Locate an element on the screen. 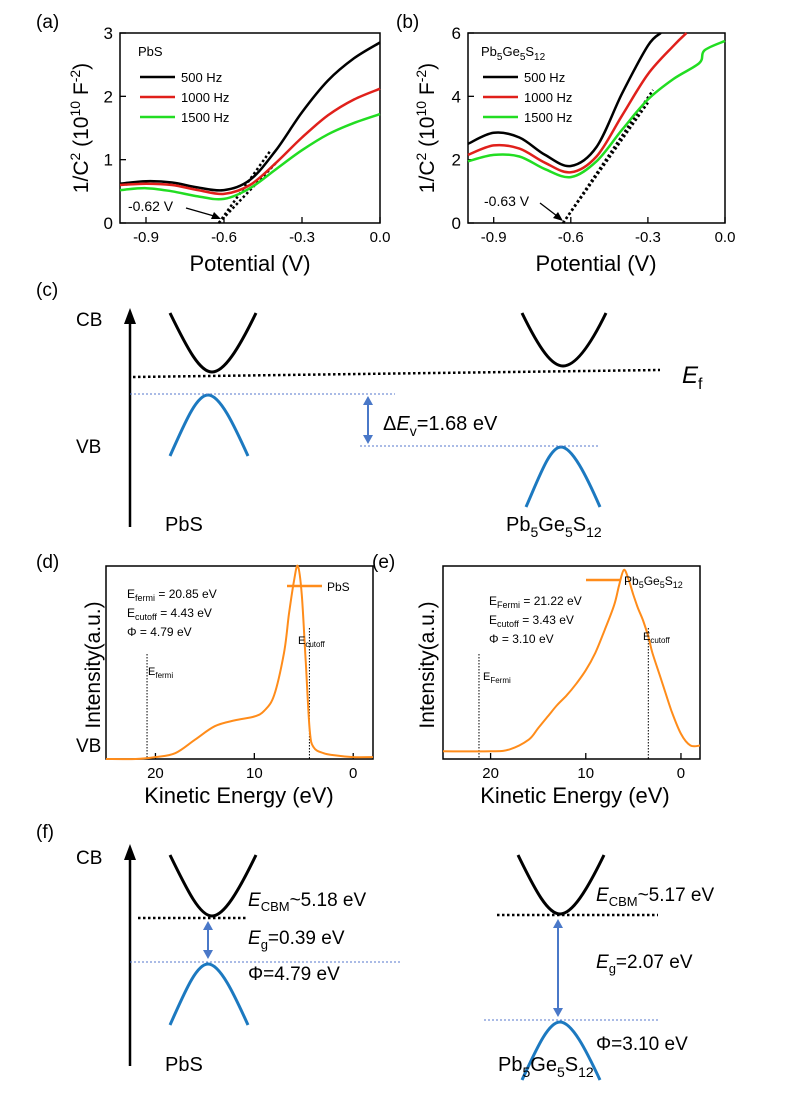 Image resolution: width=800 pixels, height=1100 pixels. legend-1500-label: 1500 Hz is located at coordinates (205, 117).